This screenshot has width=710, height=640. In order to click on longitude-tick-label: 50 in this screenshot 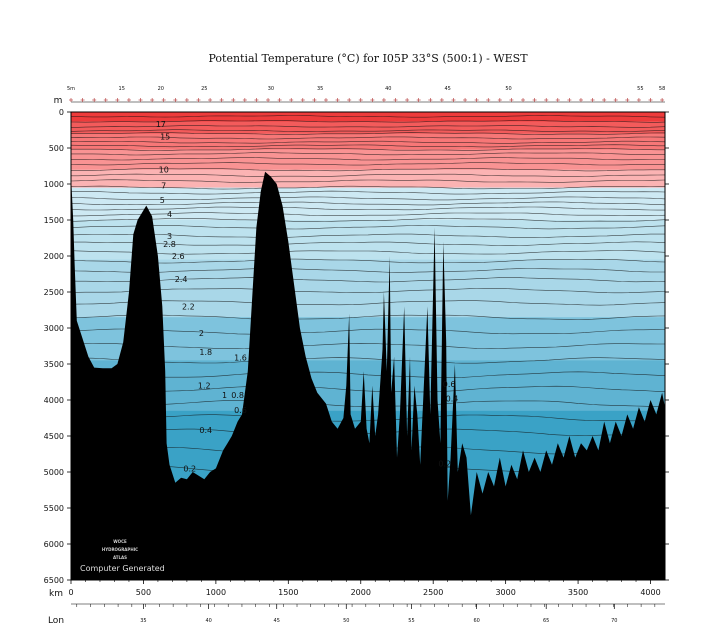, I will do `click(346, 621)`.